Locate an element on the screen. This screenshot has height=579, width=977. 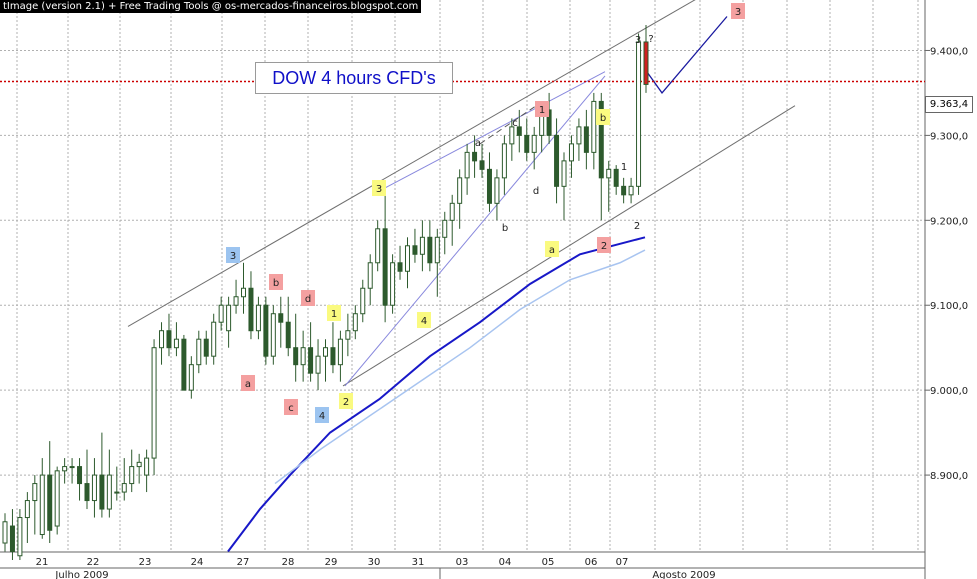
x-tick-label: 22 is located at coordinates (93, 562).